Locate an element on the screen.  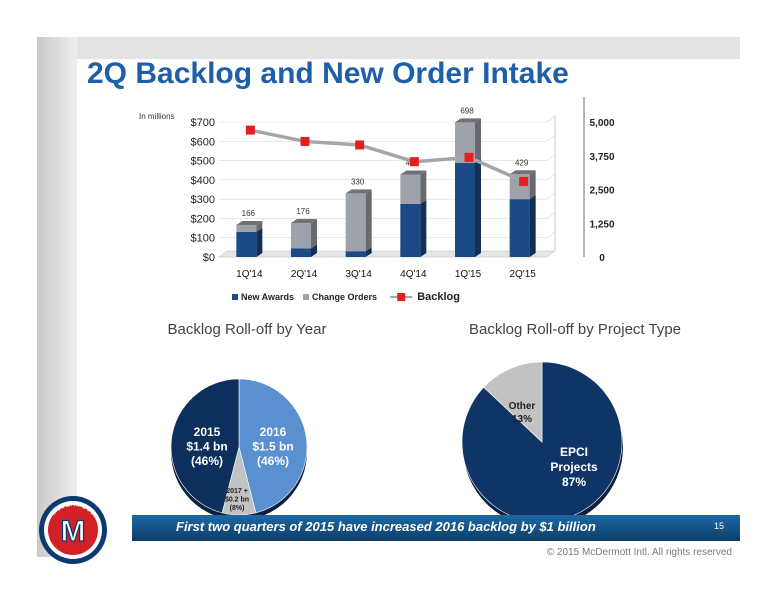
pie-title: Backlog Roll-off by Project Type is located at coordinates (575, 329).